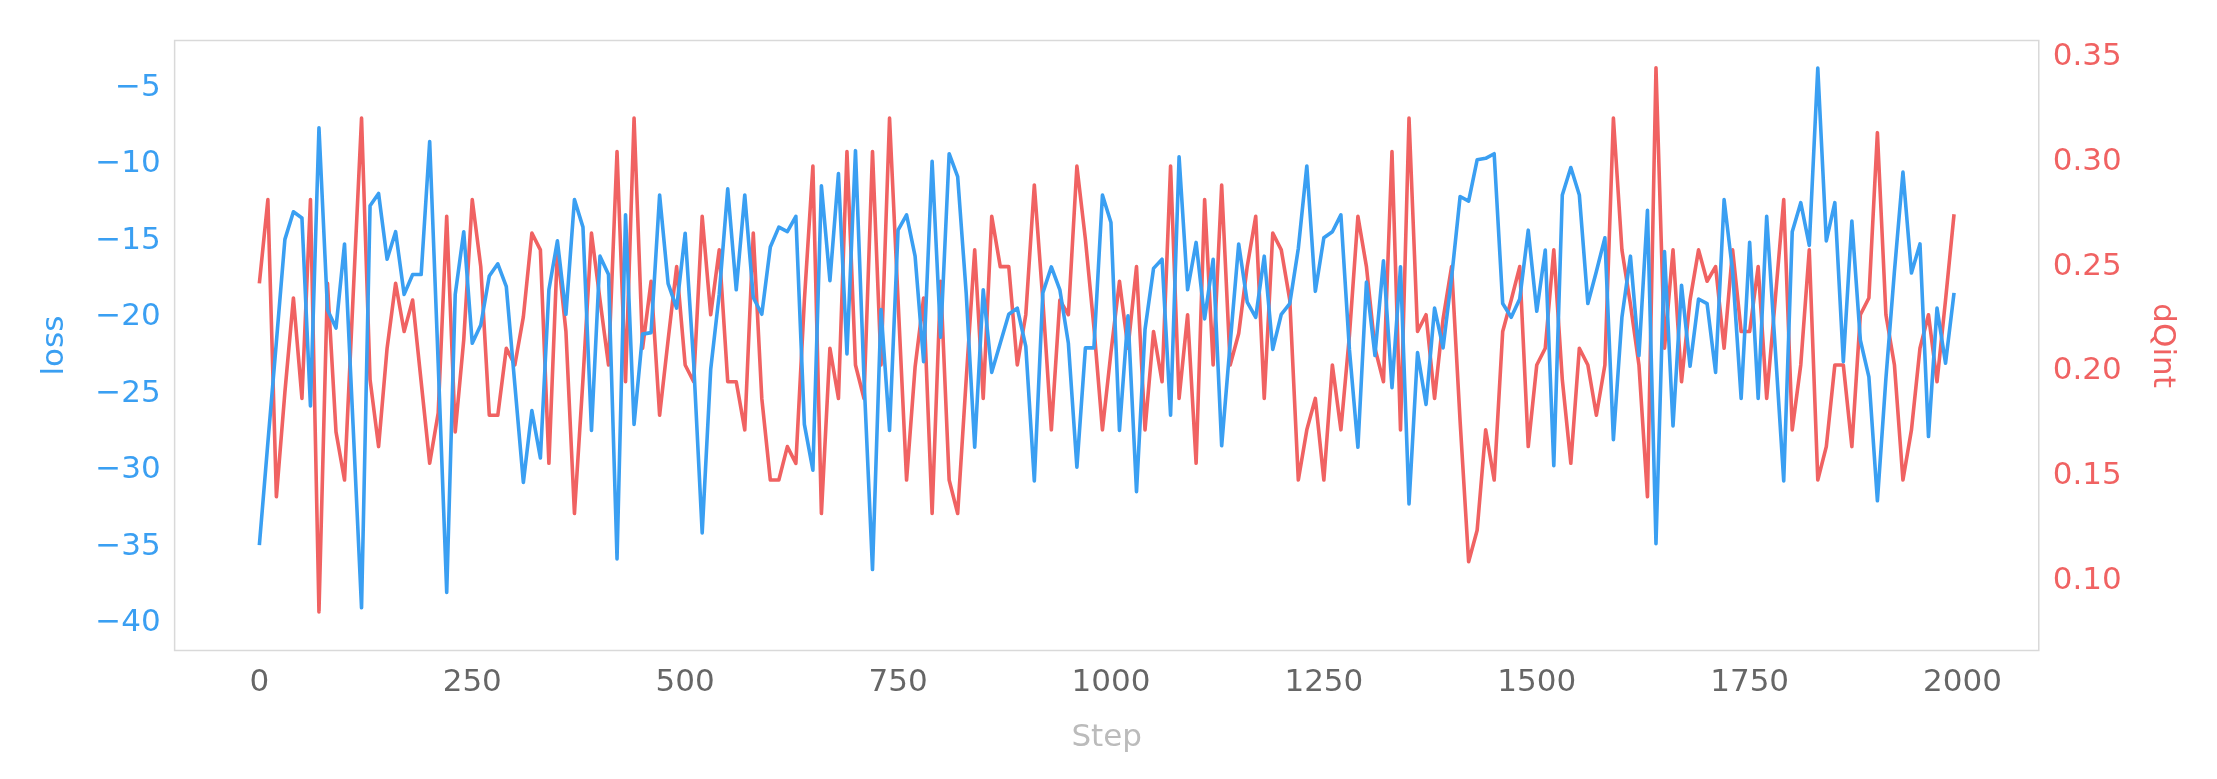 This screenshot has width=2217, height=779. Describe the element at coordinates (2087, 54) in the screenshot. I see `y2-tick-label: 0.35` at that location.